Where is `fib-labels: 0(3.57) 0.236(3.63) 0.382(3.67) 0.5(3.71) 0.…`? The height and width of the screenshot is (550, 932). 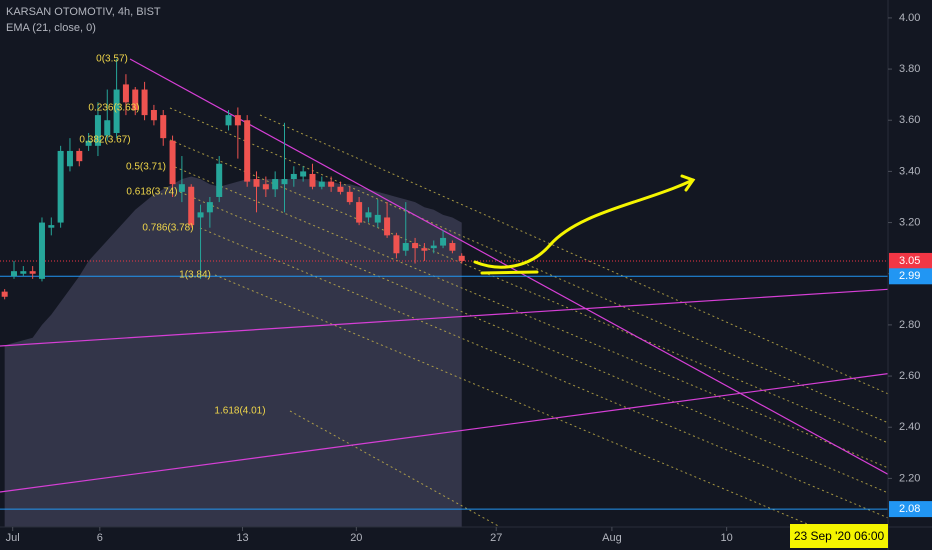 fib-labels: 0(3.57) 0.236(3.63) 0.382(3.67) 0.5(3.71) 0.… is located at coordinates (172, 235).